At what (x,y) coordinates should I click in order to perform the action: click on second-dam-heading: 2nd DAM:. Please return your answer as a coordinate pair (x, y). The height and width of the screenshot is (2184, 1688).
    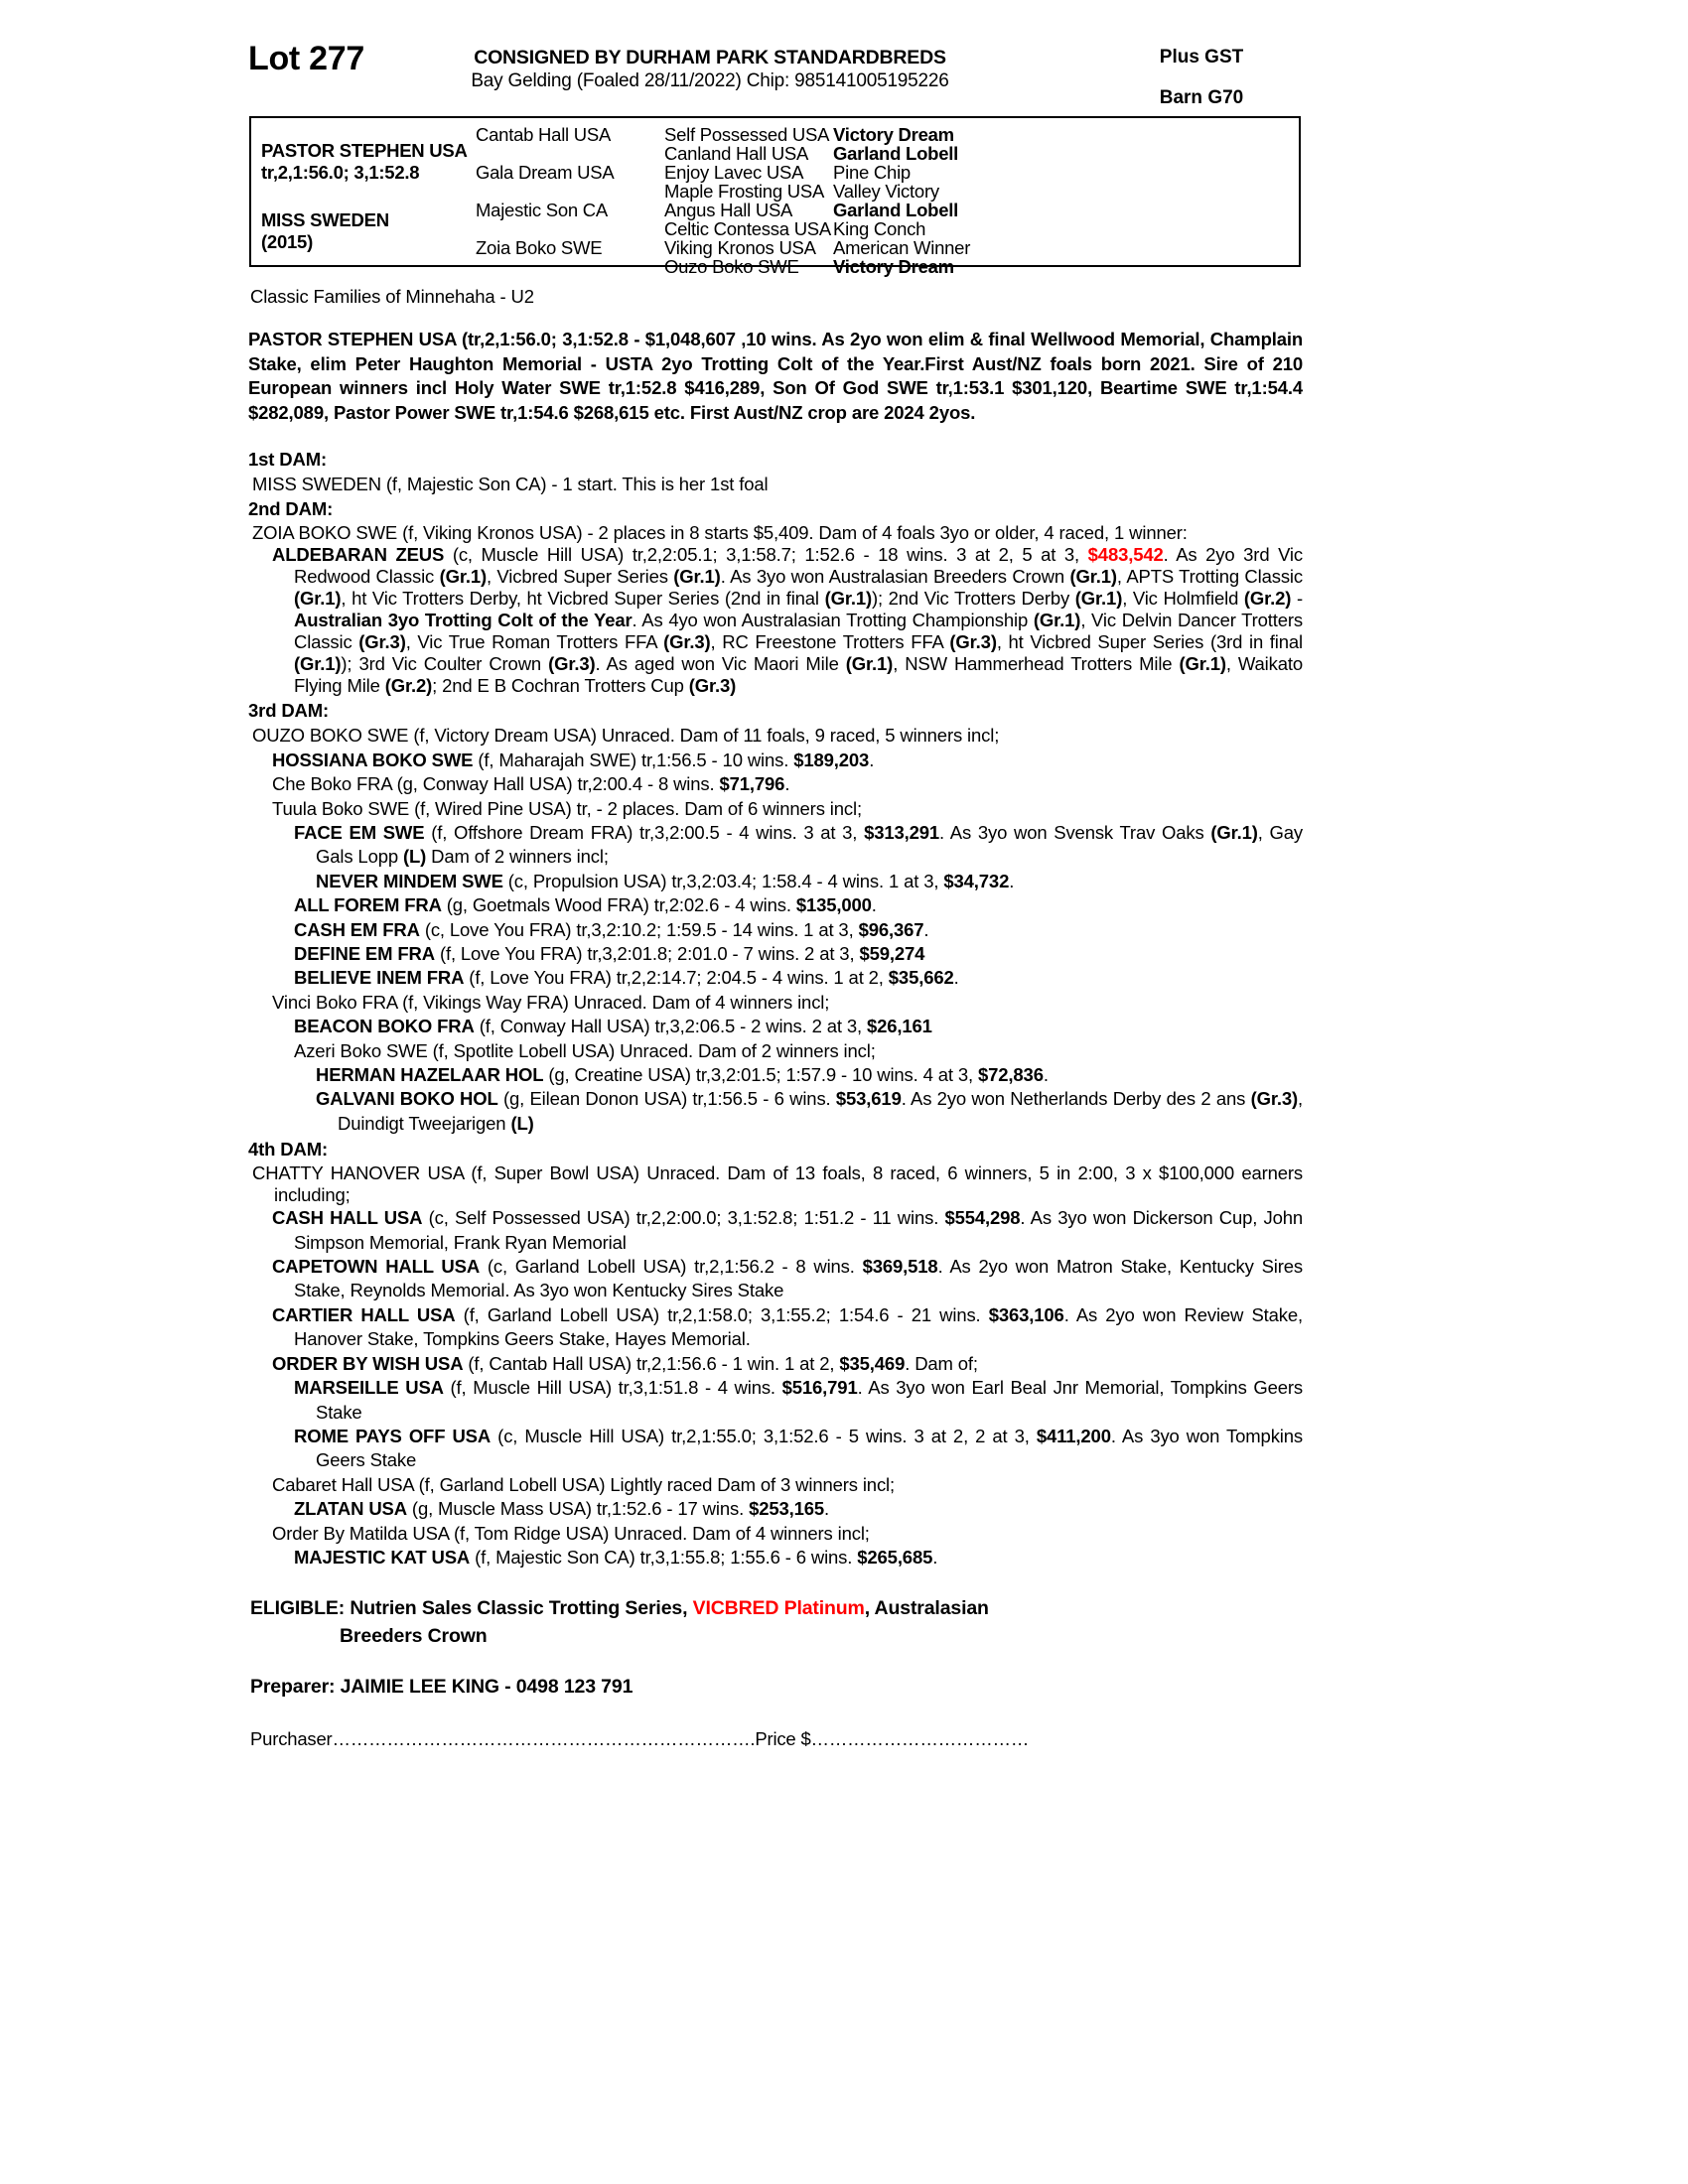
    Looking at the image, I should click on (291, 509).